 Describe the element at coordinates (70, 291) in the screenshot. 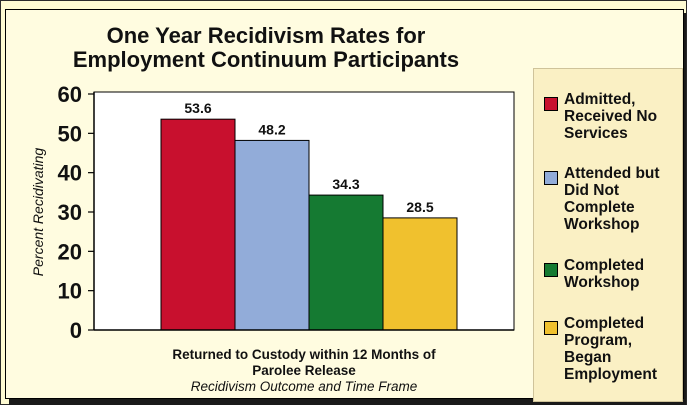

I see `y-tick-label: 10` at that location.